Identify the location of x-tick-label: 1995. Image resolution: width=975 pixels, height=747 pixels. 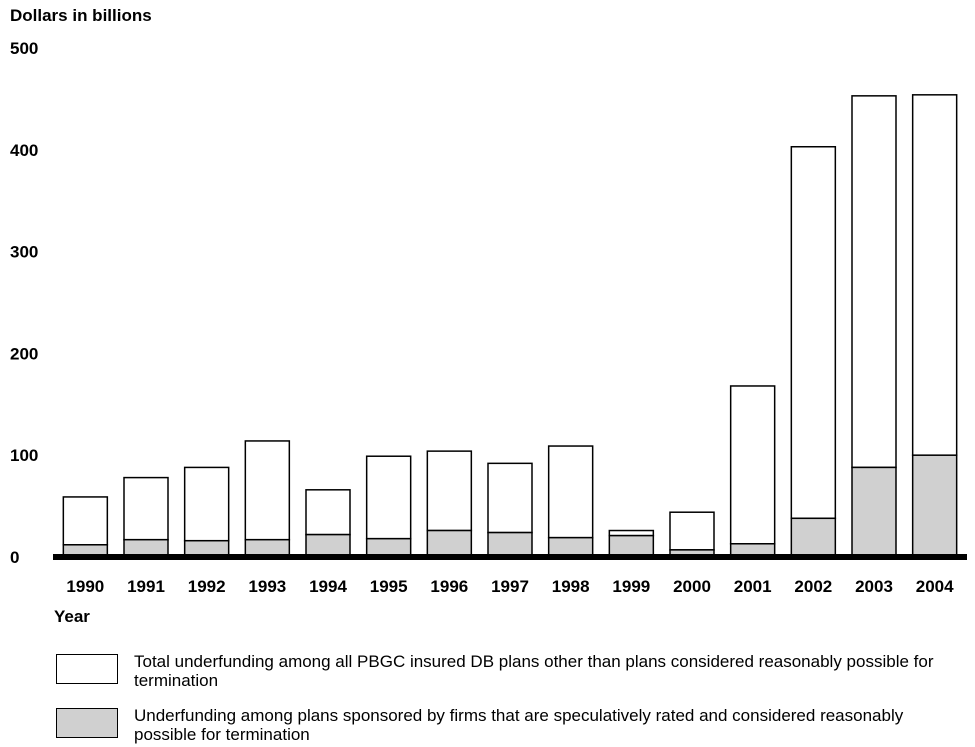
(389, 586).